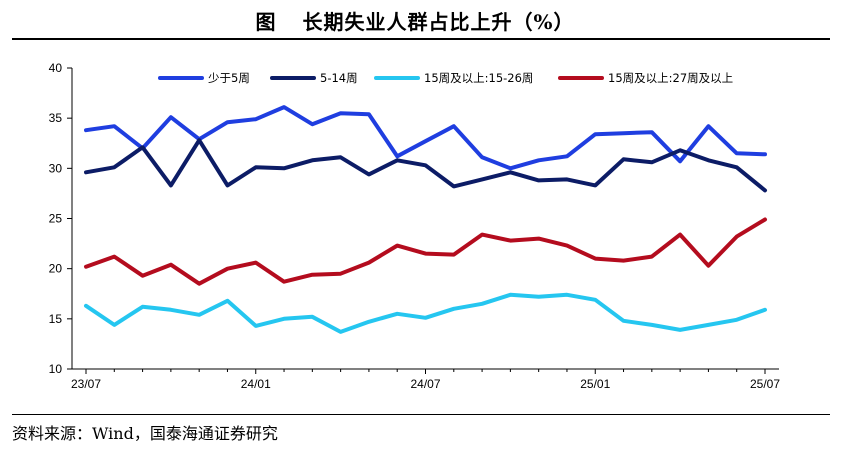  I want to click on chart-title: 图 长期失业人群占比上升（%）, so click(415, 20).